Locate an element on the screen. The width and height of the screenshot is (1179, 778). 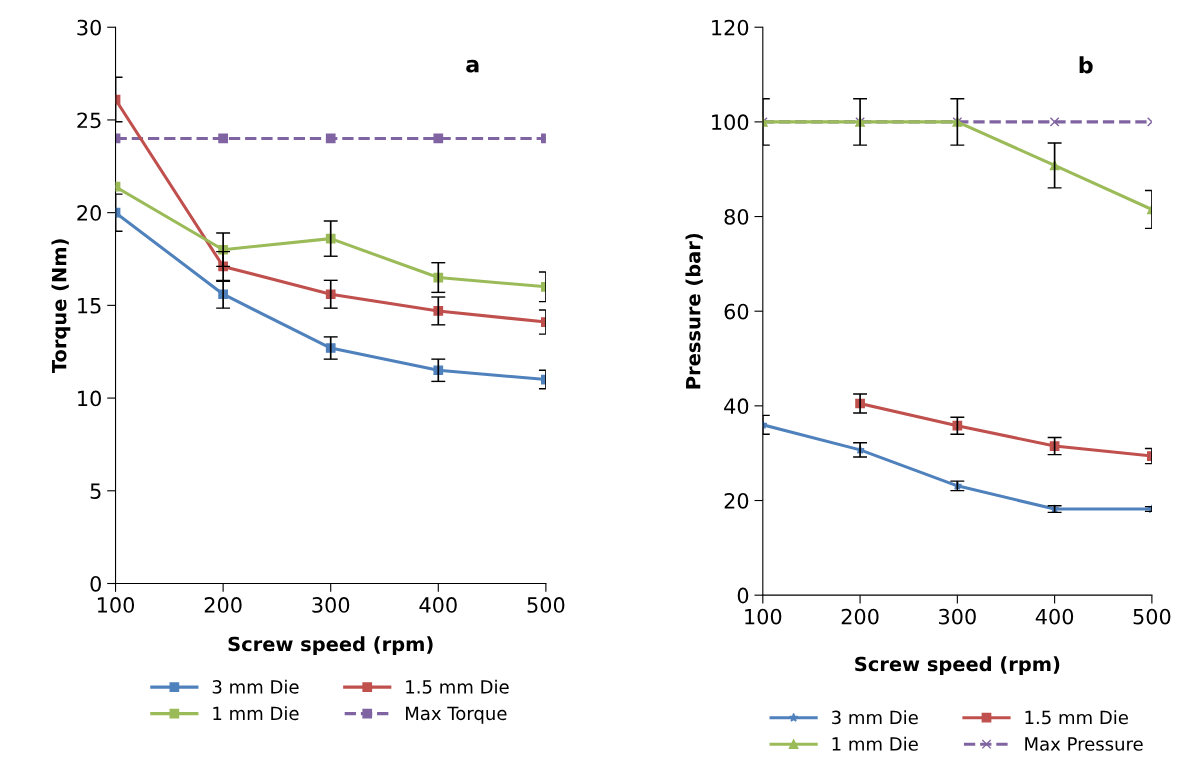
y-axis-title: Torque (Nm) is located at coordinates (61, 306).